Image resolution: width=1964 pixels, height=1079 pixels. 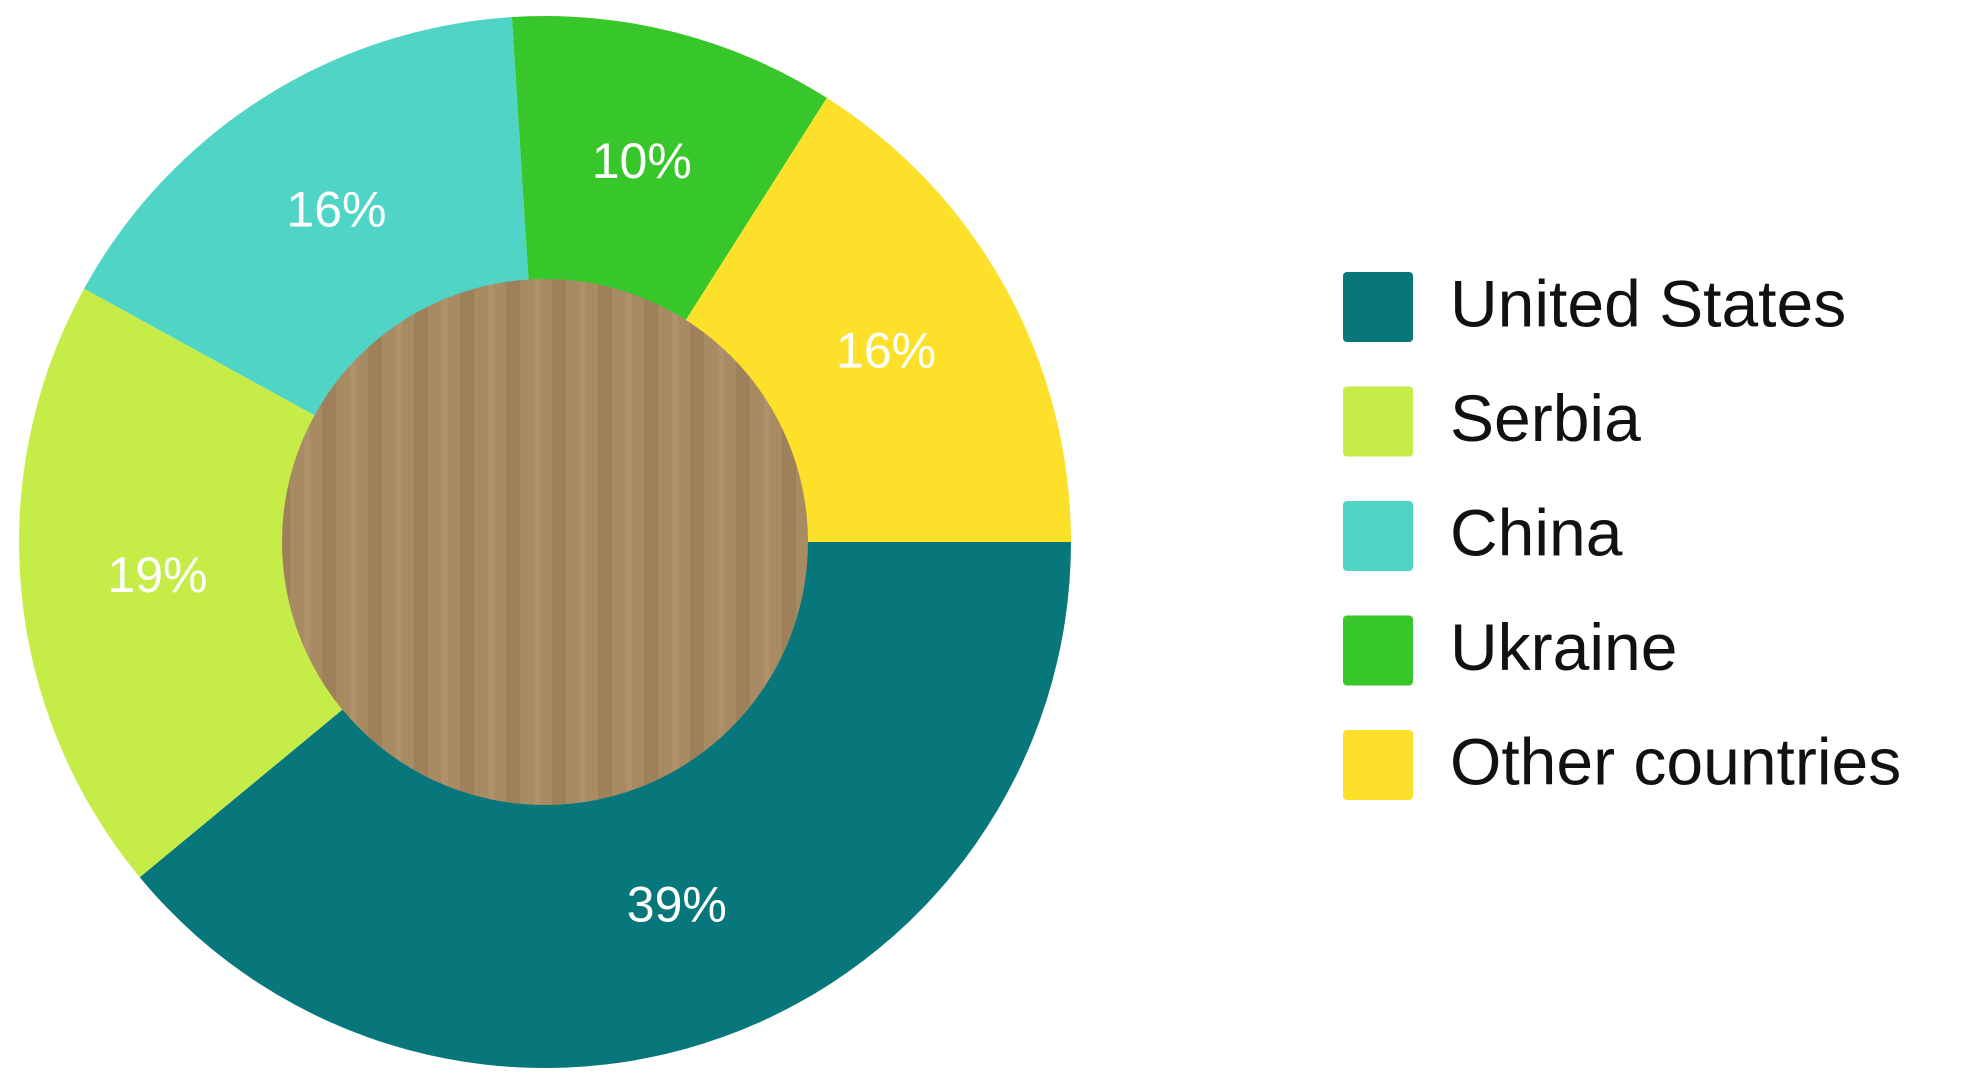 I want to click on legend-label: China, so click(x=1536, y=532).